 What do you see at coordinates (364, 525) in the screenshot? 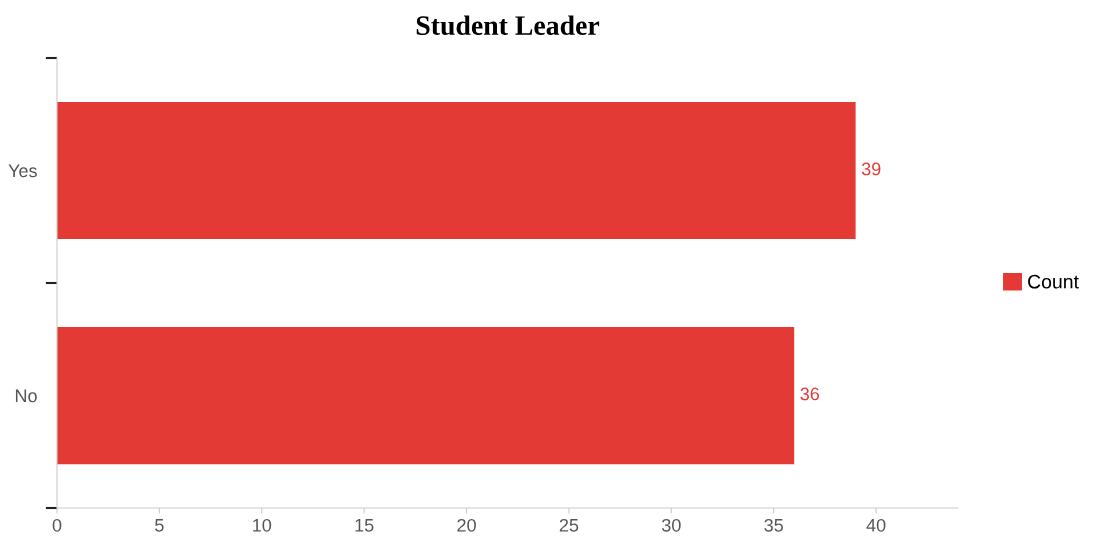
I see `x-tick-label: 15` at bounding box center [364, 525].